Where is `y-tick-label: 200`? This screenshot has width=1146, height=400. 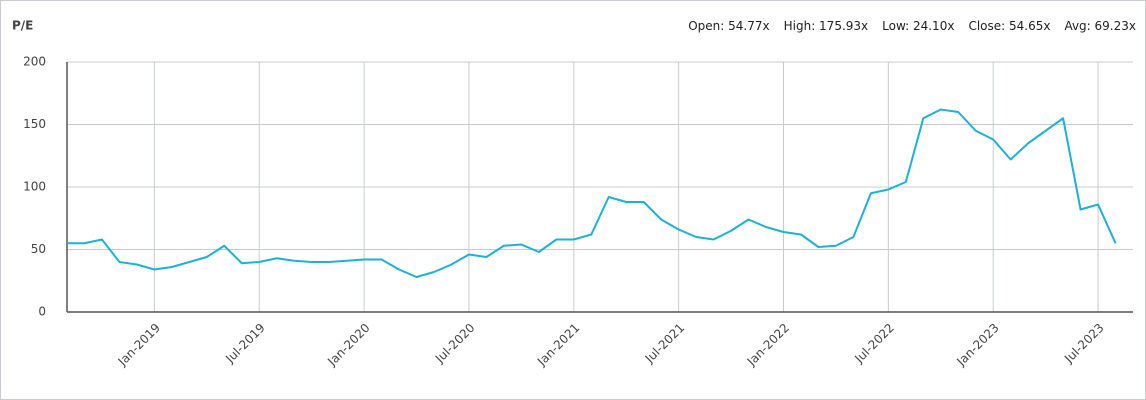
y-tick-label: 200 is located at coordinates (34, 62).